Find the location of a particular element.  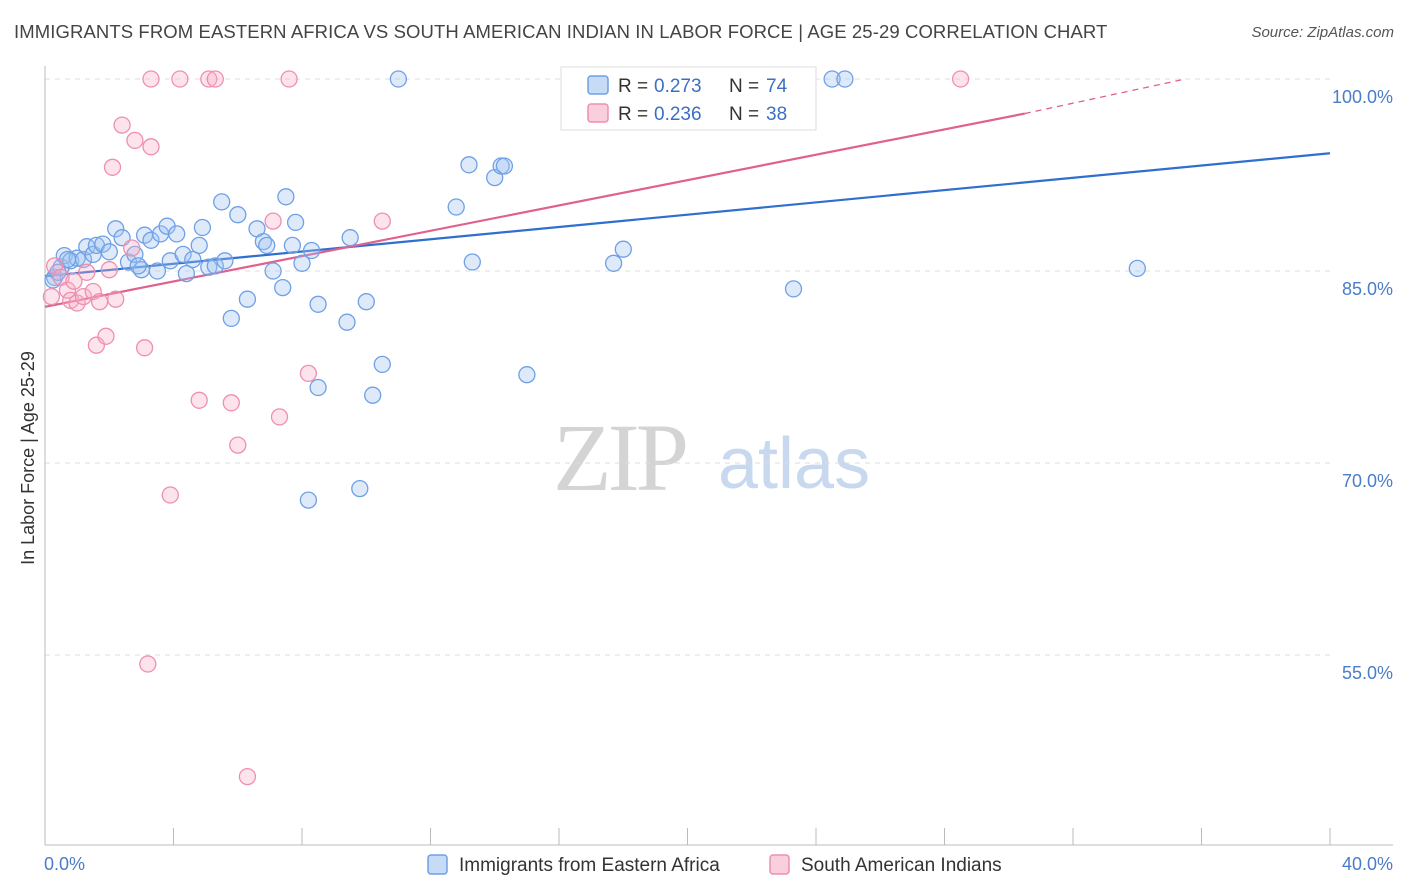

y-tick-label-1: 85.0% is located at coordinates (1367, 289).